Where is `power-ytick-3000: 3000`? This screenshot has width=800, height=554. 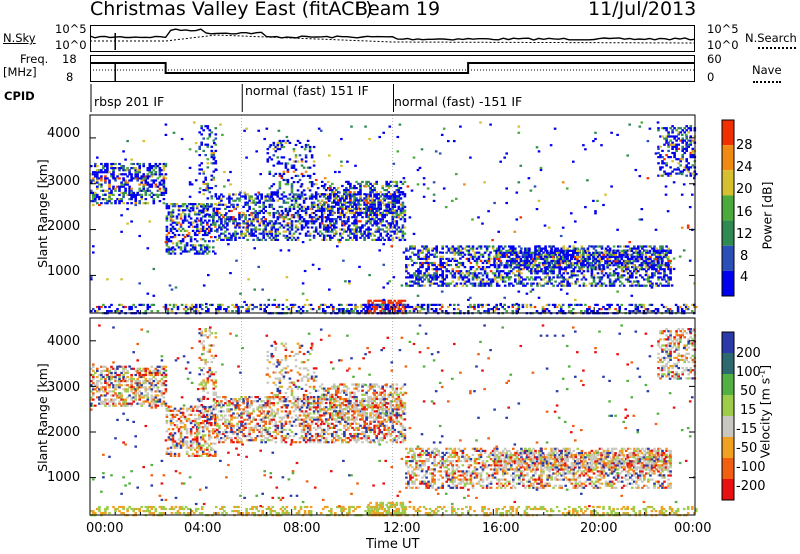 power-ytick-3000: 3000 is located at coordinates (64, 181).